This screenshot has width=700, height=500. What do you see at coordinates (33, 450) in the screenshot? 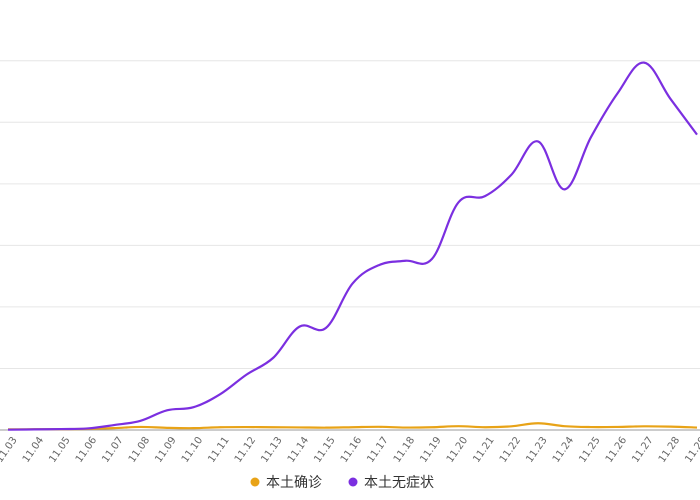
I see `x-tick-label-1: 11.04` at bounding box center [33, 450].